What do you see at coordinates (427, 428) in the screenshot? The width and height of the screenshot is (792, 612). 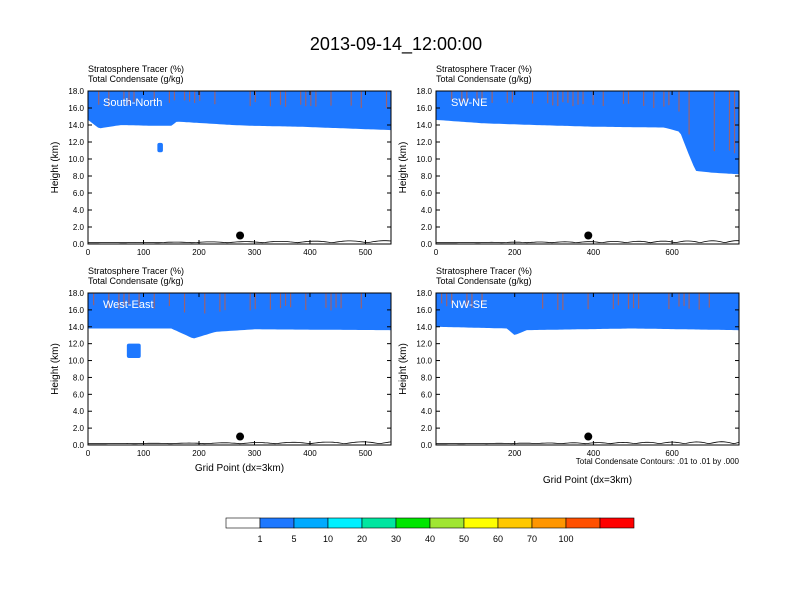 I see `y-tick-label: 2.0` at bounding box center [427, 428].